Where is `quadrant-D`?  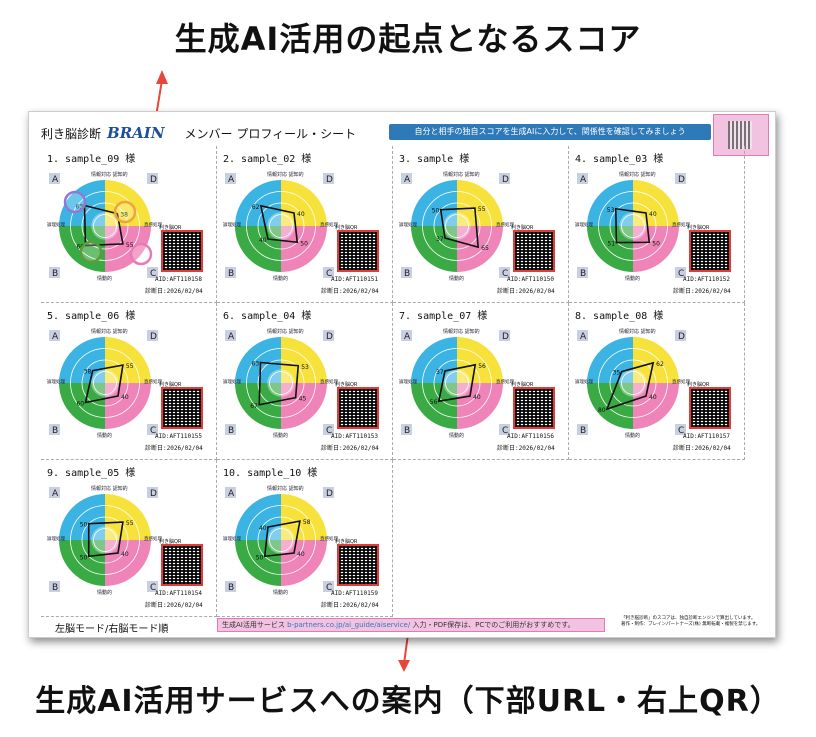 quadrant-D is located at coordinates (656, 360).